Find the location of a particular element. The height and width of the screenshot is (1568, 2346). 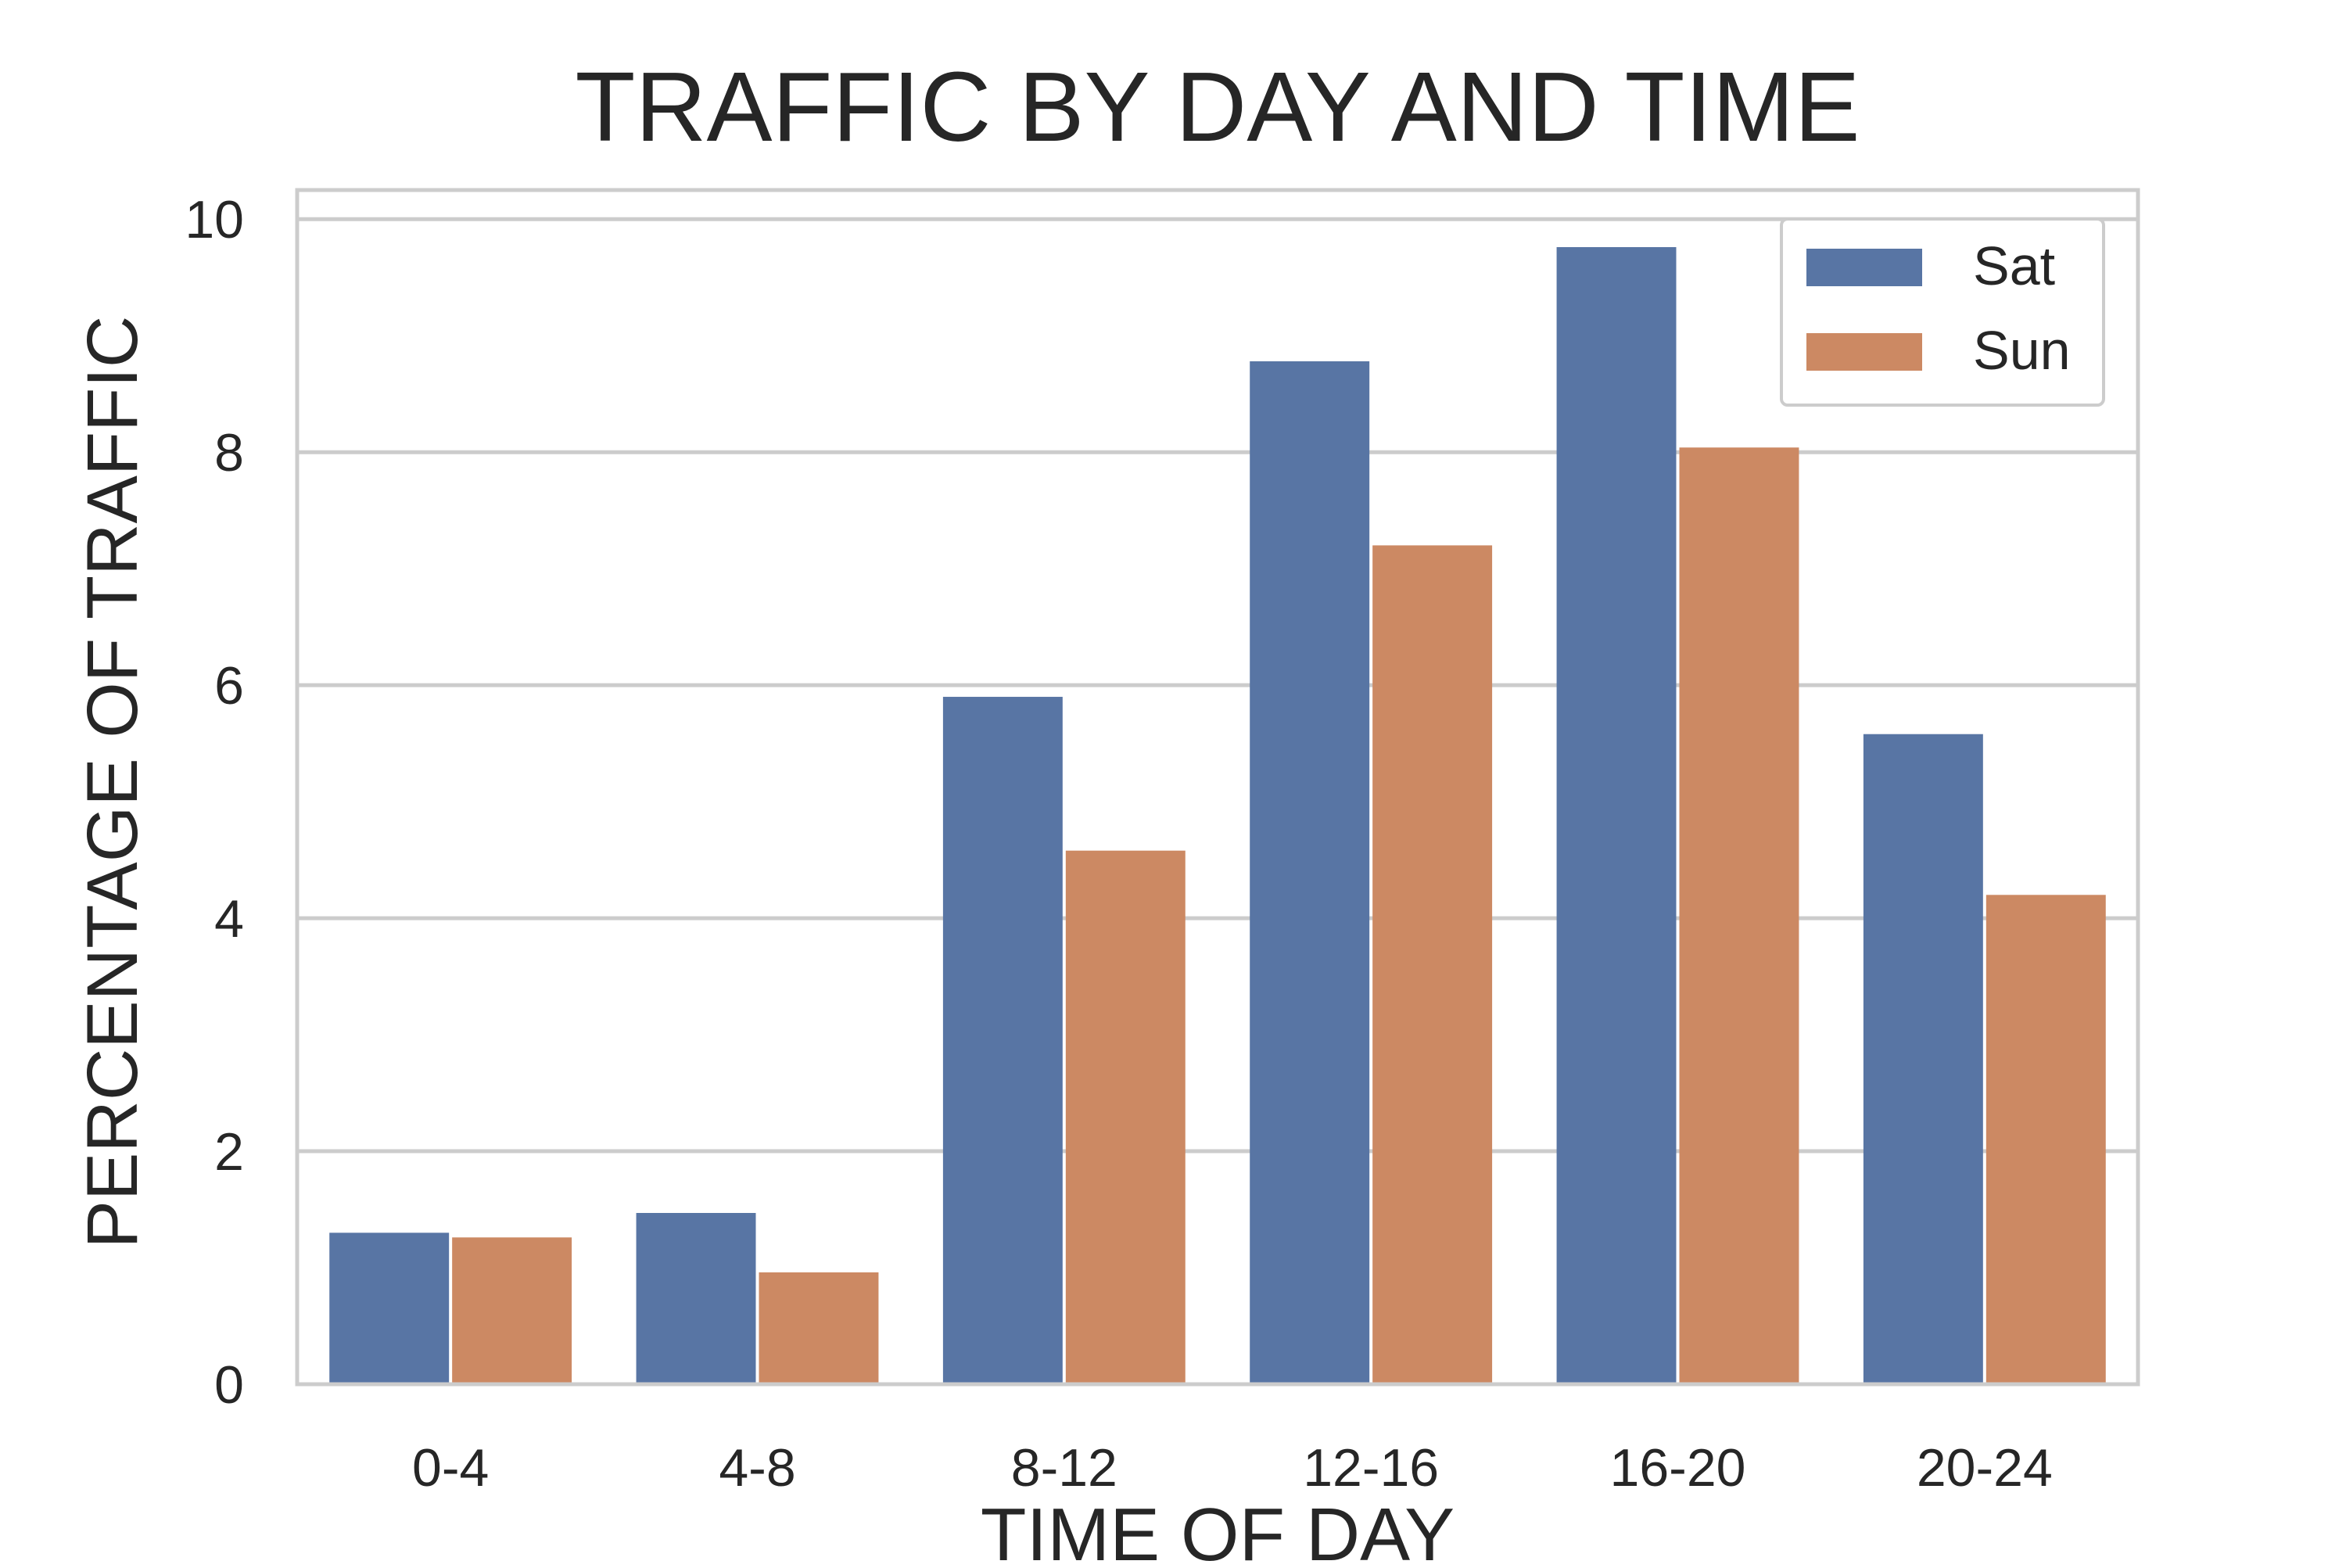

y-tick-label: 10 is located at coordinates (214, 219).